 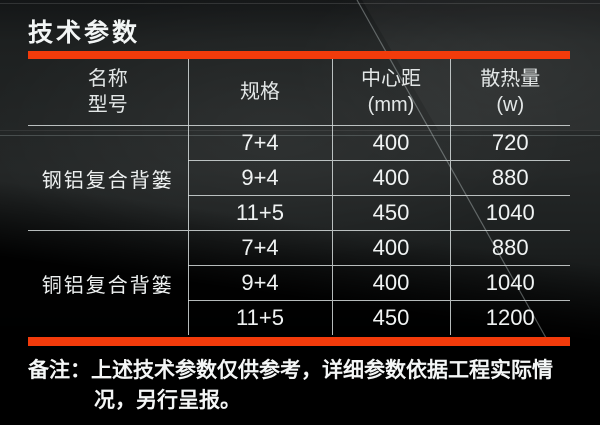 I want to click on header-row: 名称 型号 规格 中心距 (mm) 散热量 (w), so click(x=299, y=92).